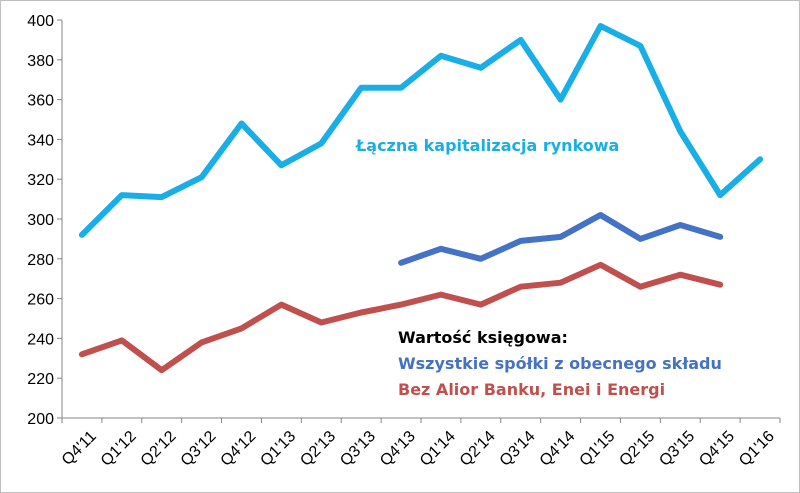 The width and height of the screenshot is (800, 493). I want to click on y-tick-label: 300, so click(40, 220).